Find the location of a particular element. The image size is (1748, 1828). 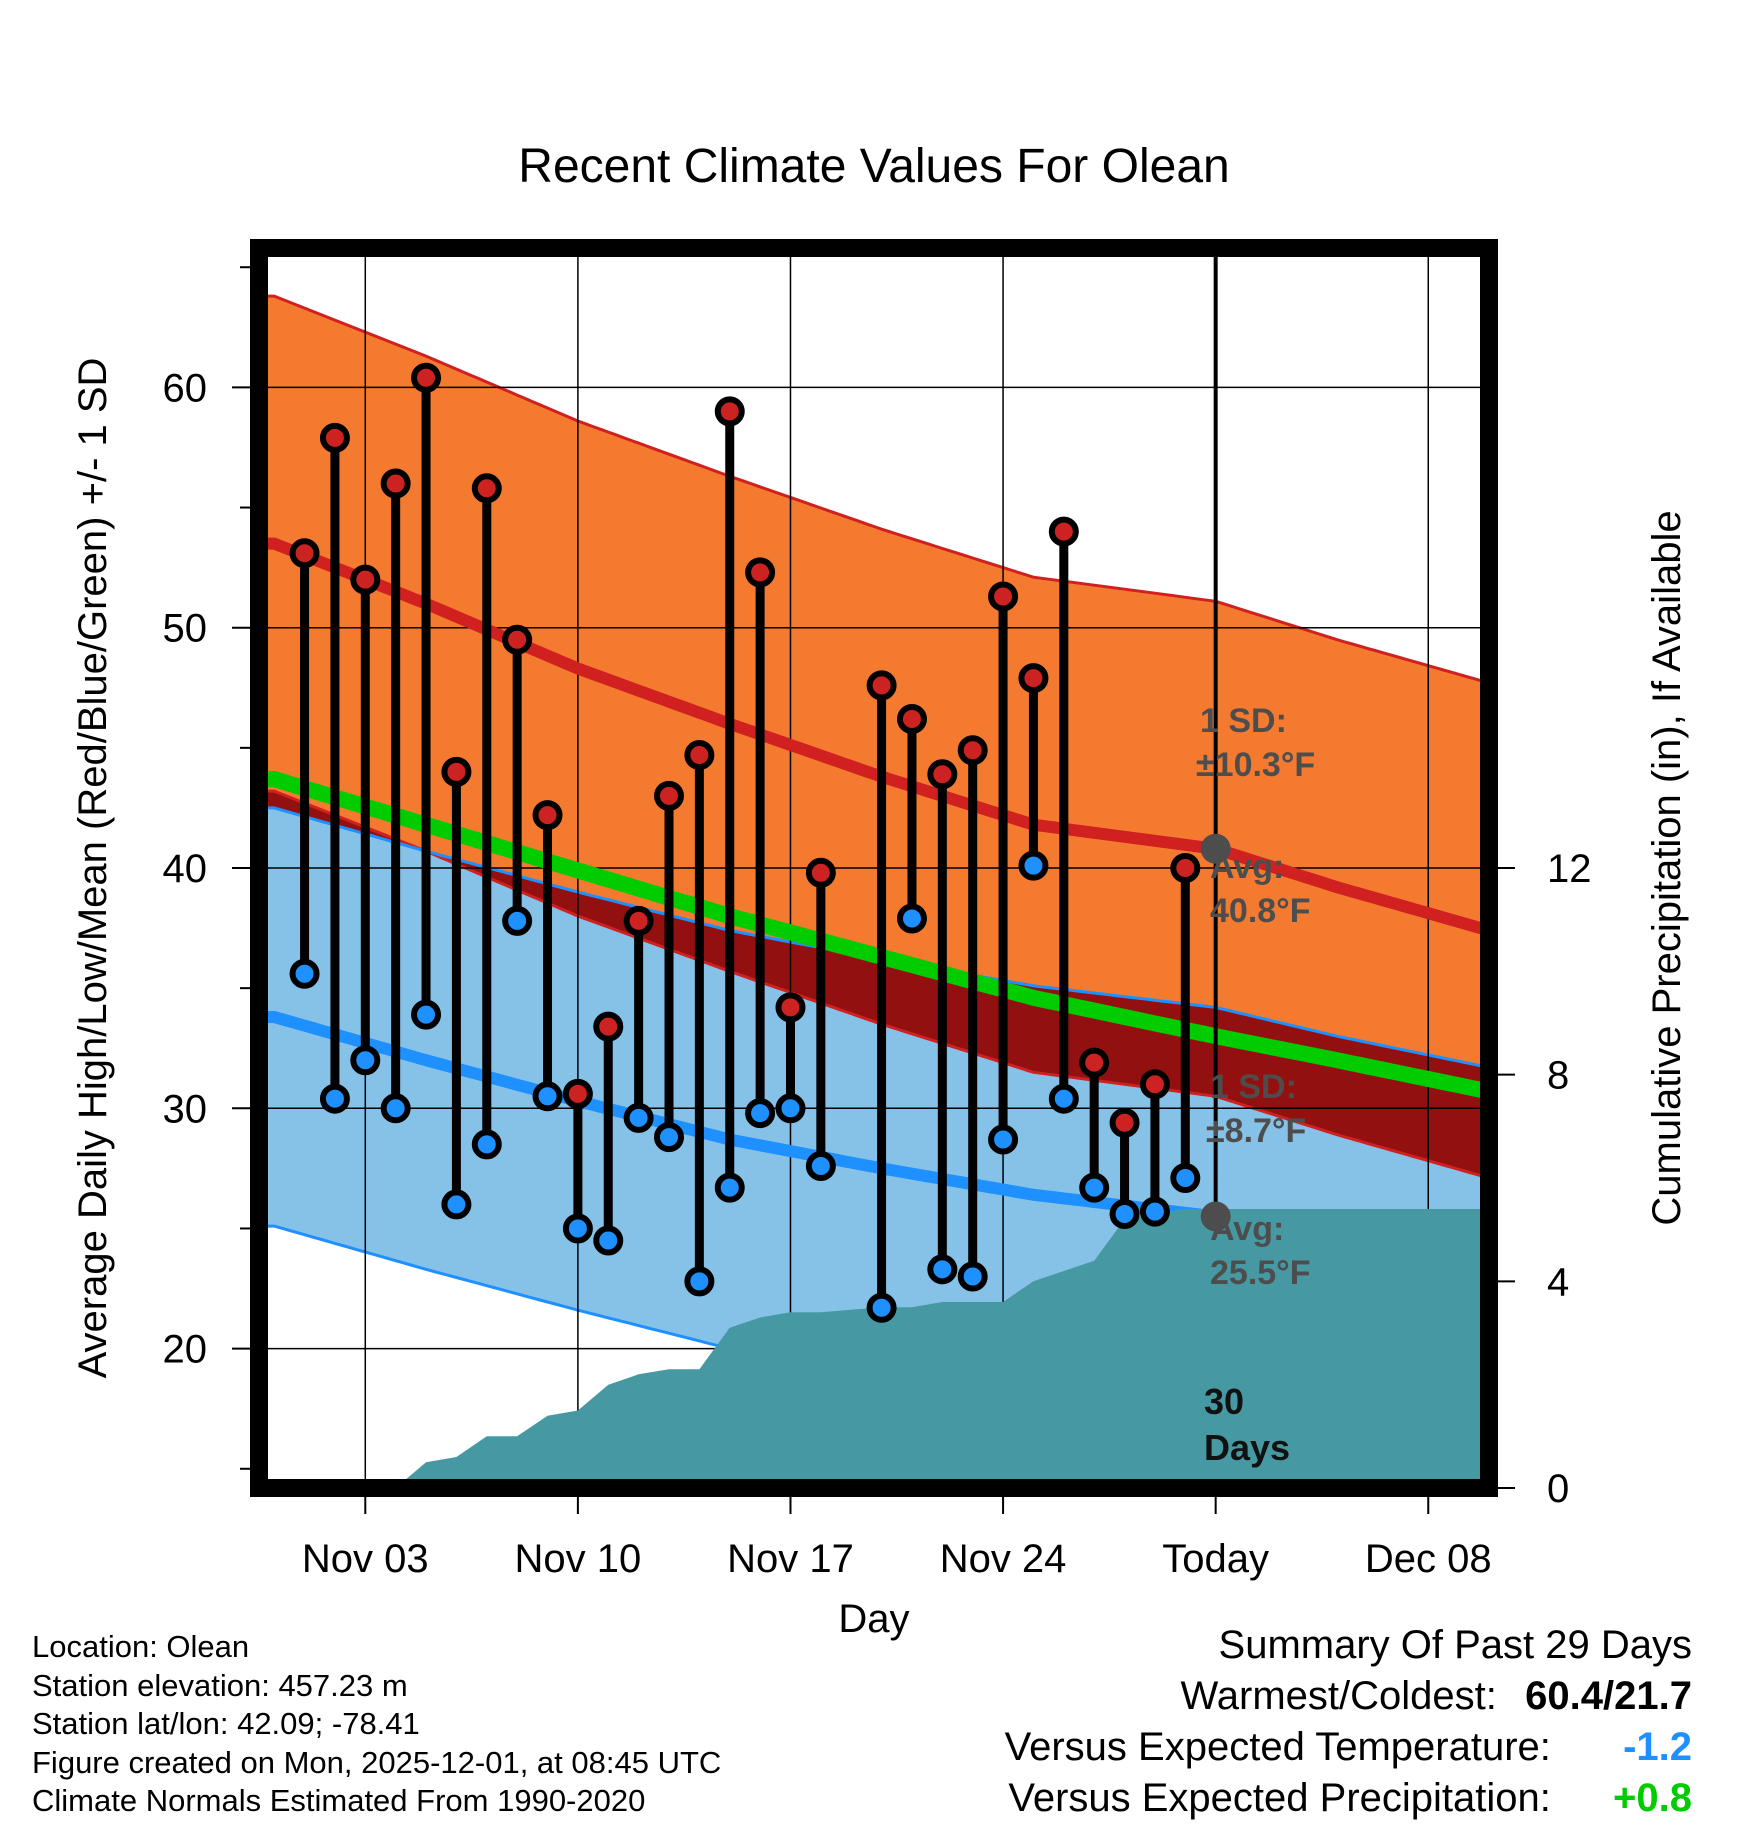

days-label-2: Days is located at coordinates (1247, 1447).